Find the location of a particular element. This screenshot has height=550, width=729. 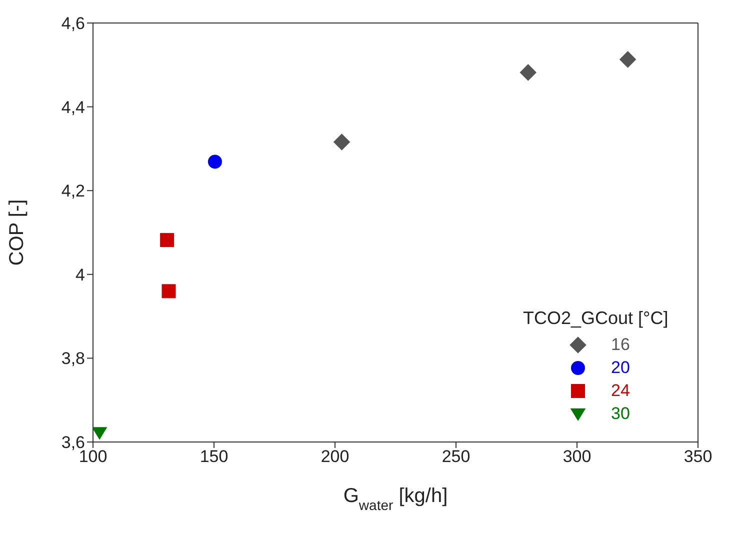

x-tick-label: 100 is located at coordinates (93, 456).